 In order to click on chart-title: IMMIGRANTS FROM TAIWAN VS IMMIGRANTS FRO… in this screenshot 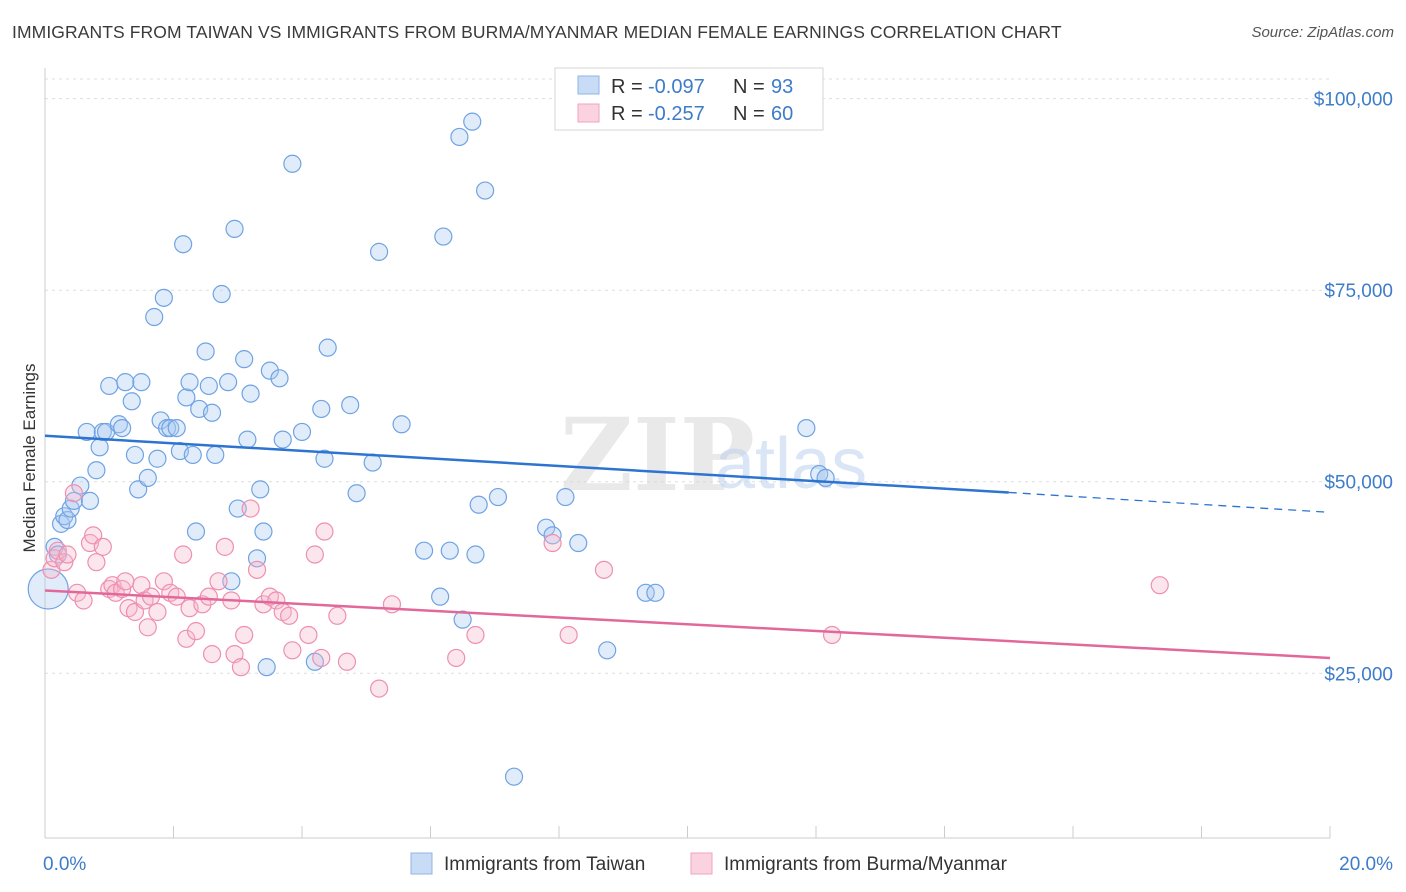, I will do `click(537, 32)`.